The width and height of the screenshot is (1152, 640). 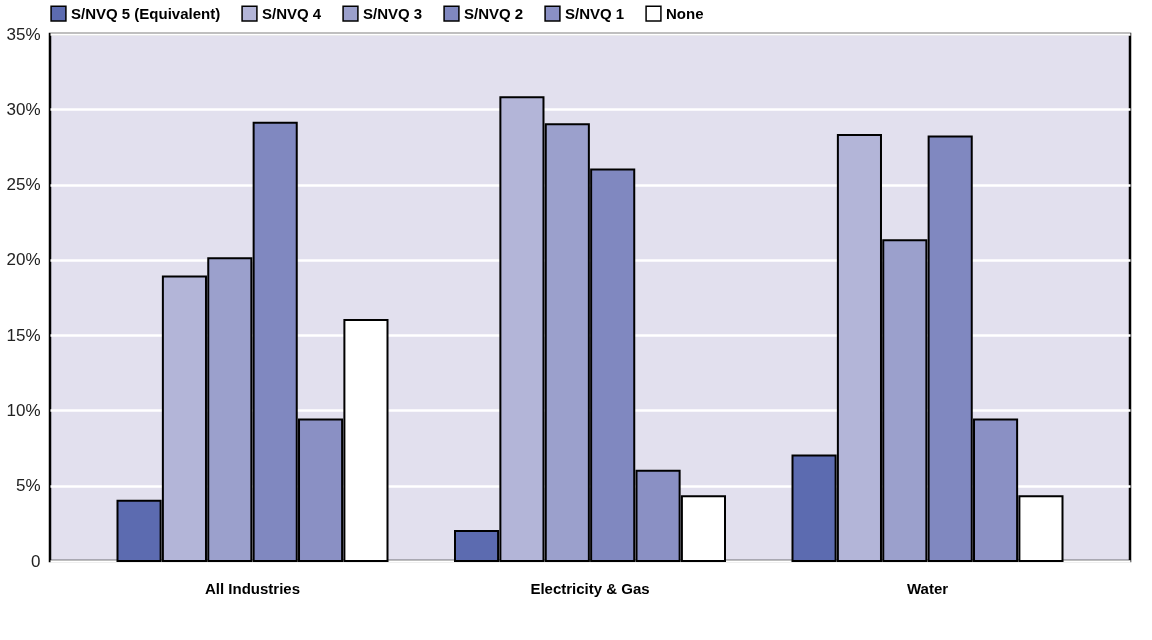 What do you see at coordinates (685, 13) in the screenshot?
I see `legend-label: None` at bounding box center [685, 13].